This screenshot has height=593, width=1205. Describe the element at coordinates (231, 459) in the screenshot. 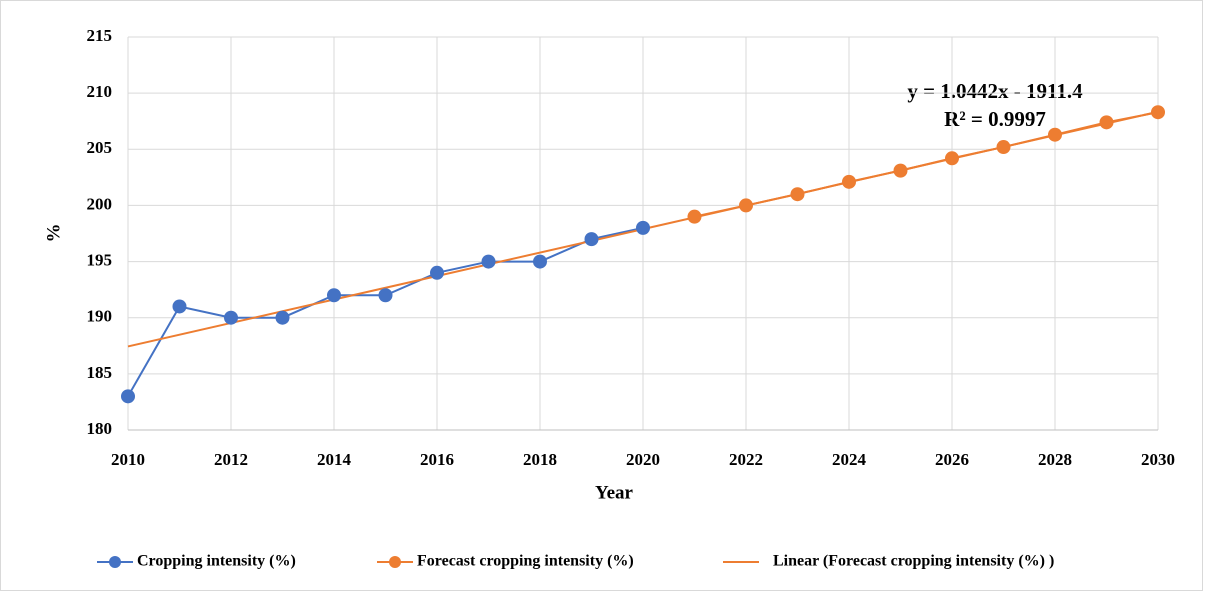

I see `x-tick-label: 2012` at that location.